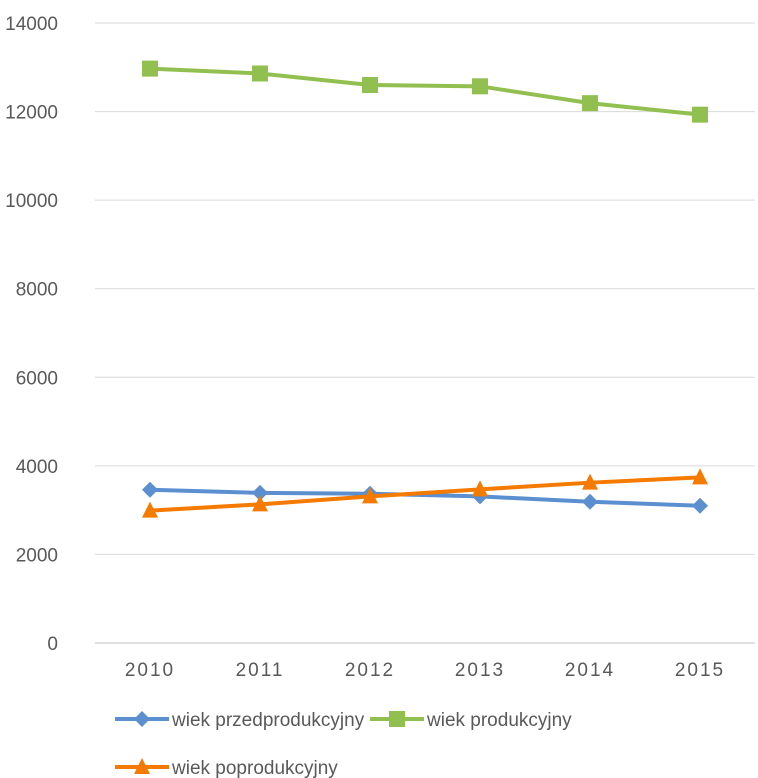  I want to click on y-tick-label: 12000, so click(31, 113).